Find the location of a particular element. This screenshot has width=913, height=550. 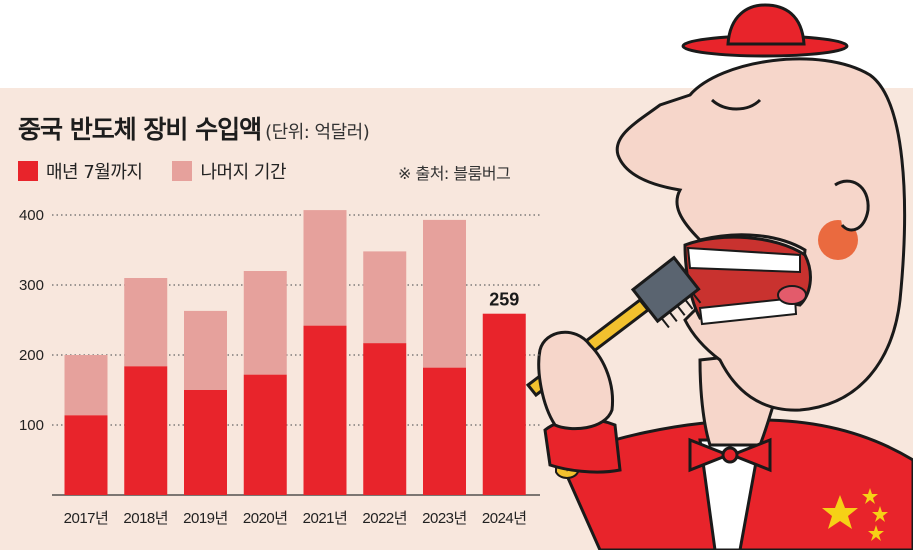

chart-legend: 매년 7월까지 나머지 기간 is located at coordinates (167, 171).